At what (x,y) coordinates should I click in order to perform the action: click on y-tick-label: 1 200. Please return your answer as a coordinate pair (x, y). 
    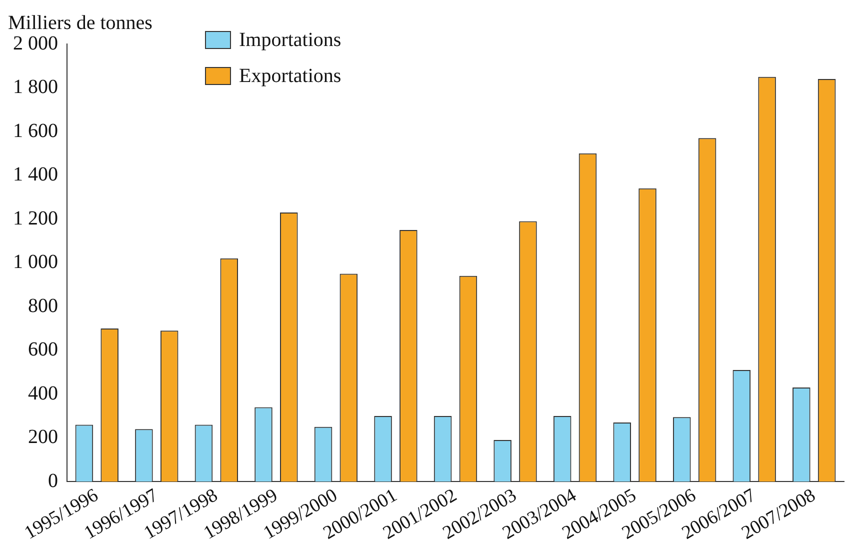
    Looking at the image, I should click on (35, 218).